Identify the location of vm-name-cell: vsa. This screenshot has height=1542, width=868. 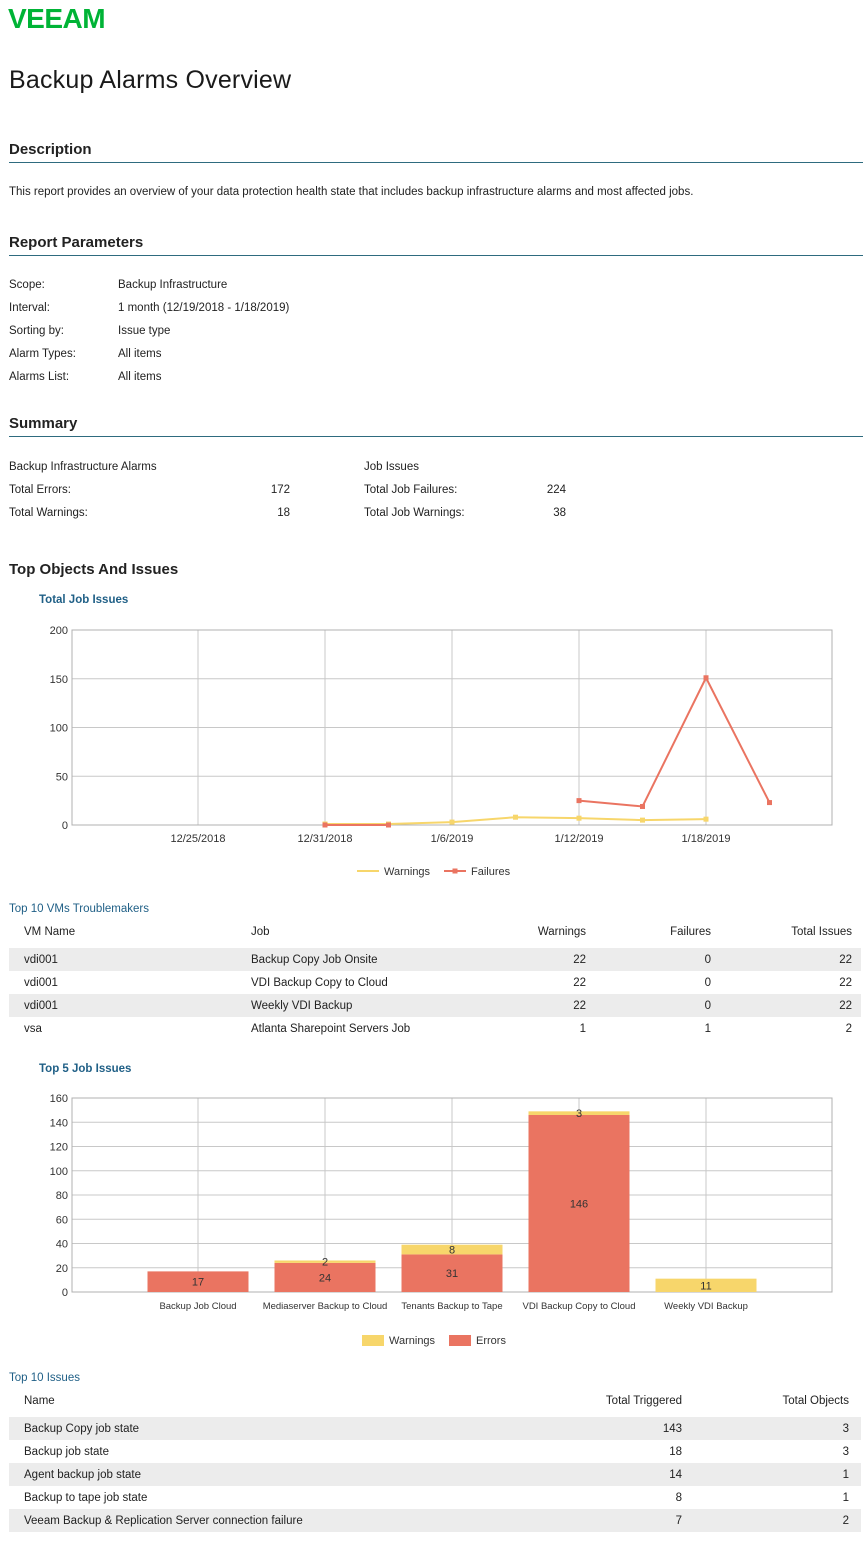
(33, 1028).